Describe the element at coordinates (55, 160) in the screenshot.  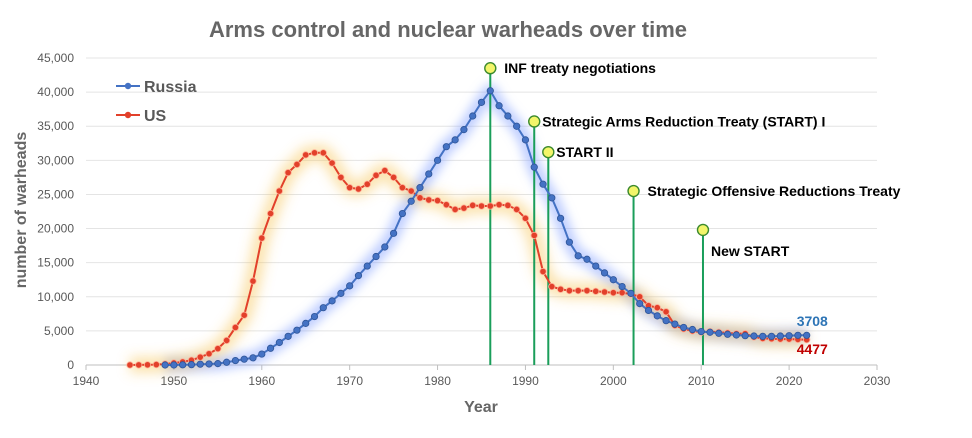
I see `y-tick-label: 30,000` at that location.